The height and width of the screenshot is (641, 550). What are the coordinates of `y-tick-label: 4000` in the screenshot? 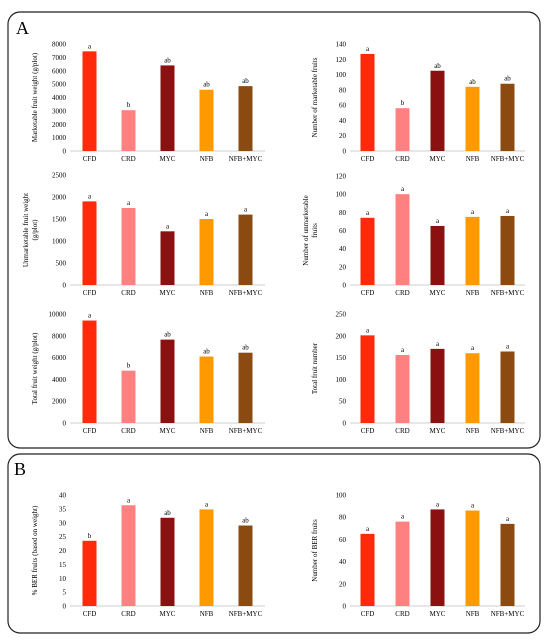 It's located at (59, 98).